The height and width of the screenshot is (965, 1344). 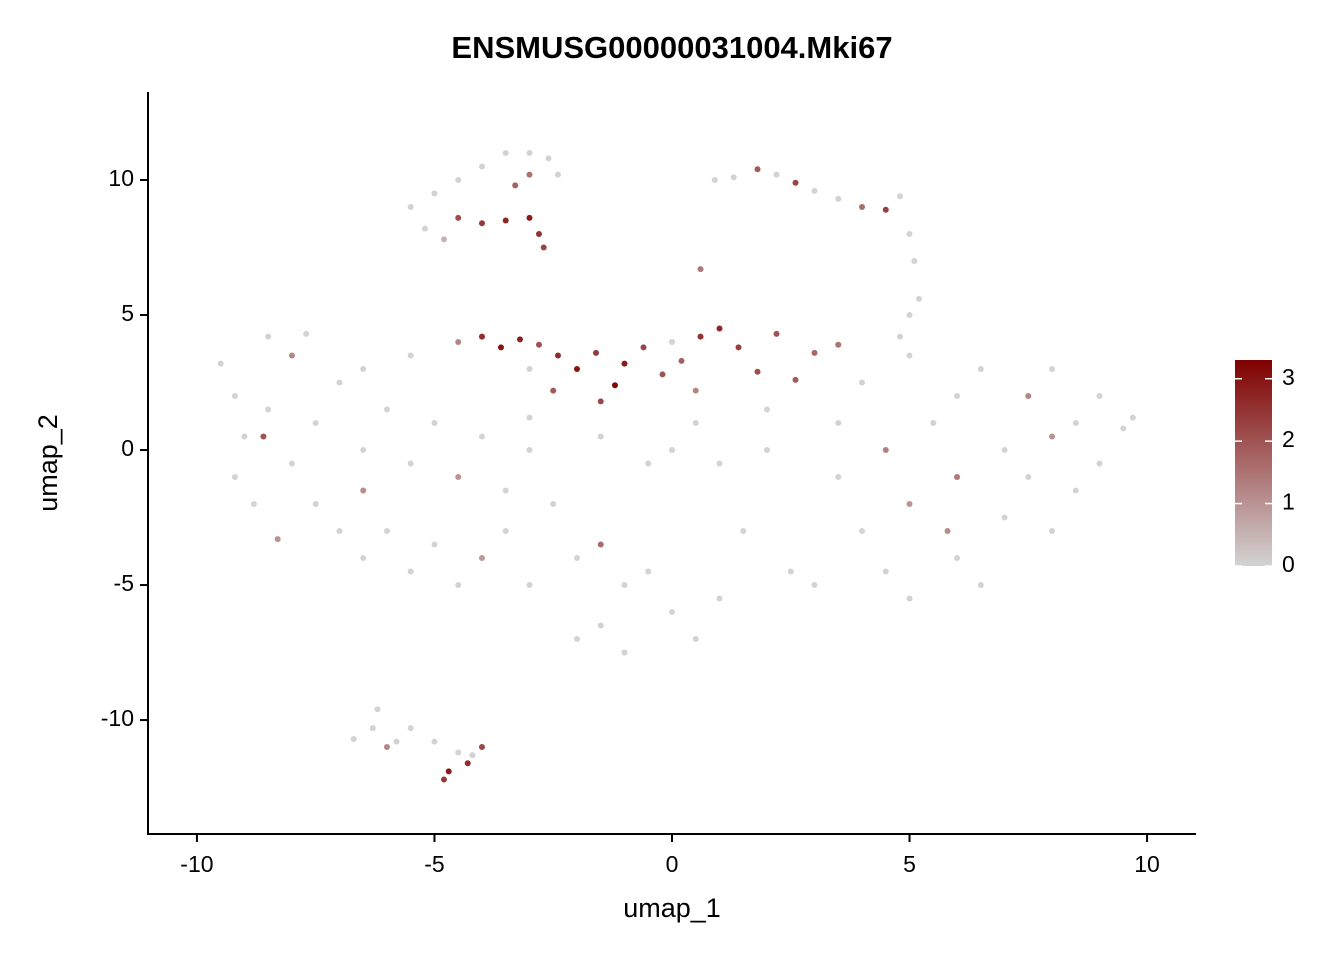 I want to click on y-tick-label: 0, so click(x=127, y=448).